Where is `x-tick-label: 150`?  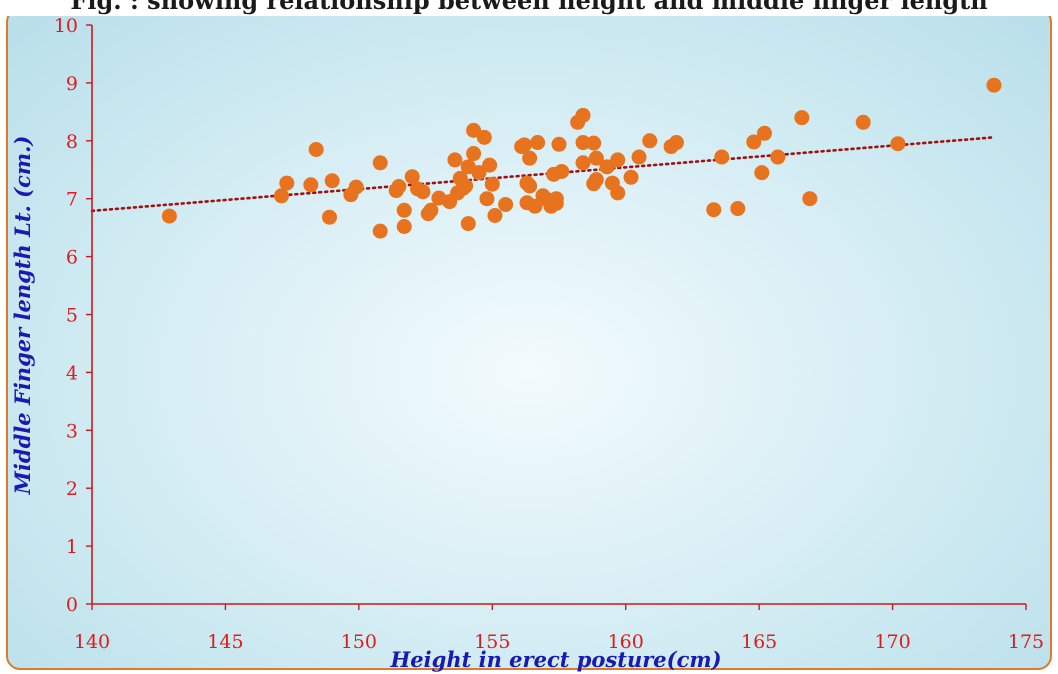
x-tick-label: 150 is located at coordinates (359, 642).